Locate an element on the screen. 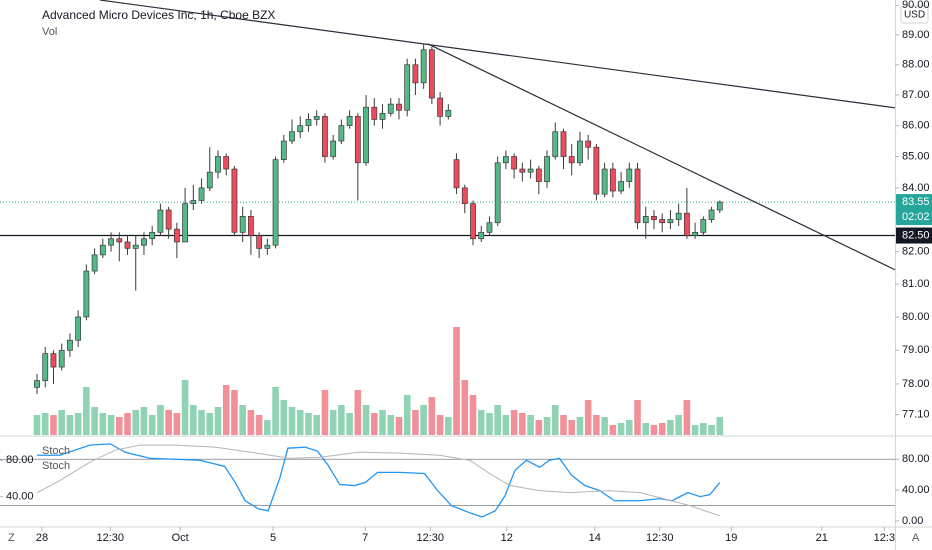 The image size is (932, 550). currency-label: USD is located at coordinates (914, 15).